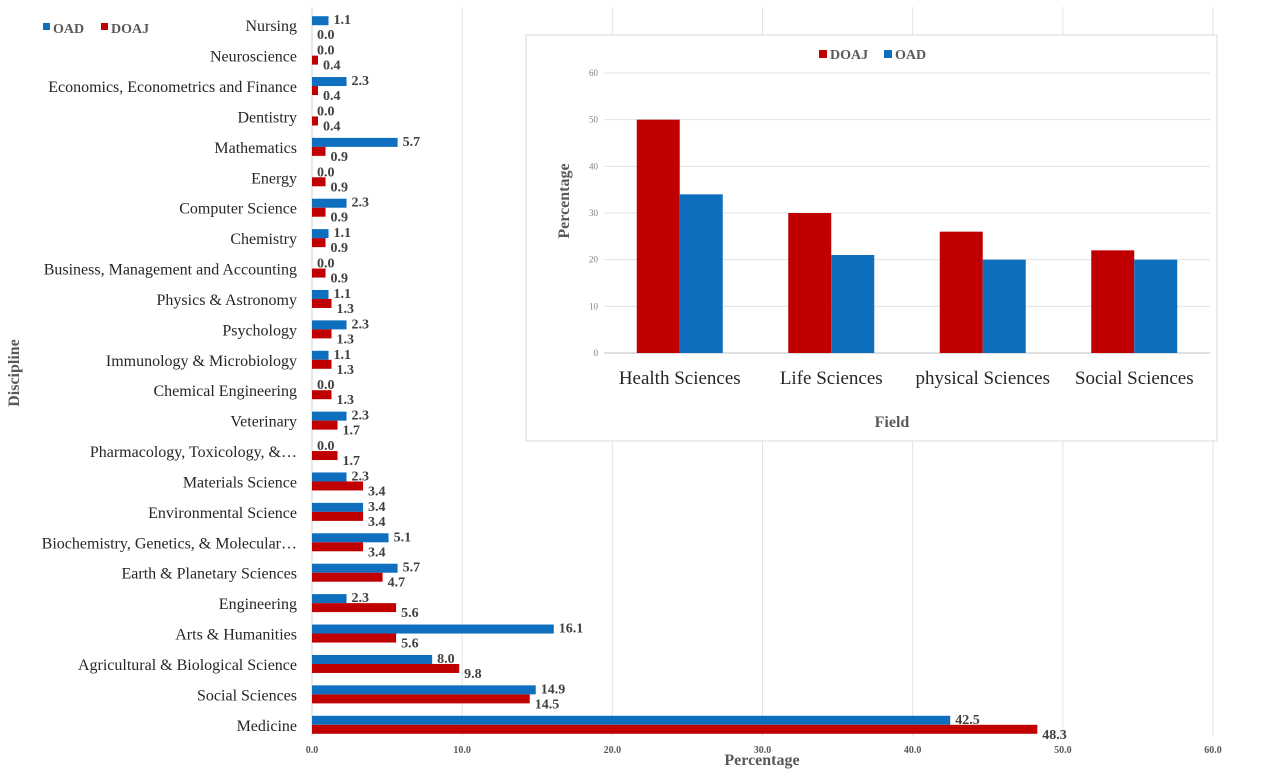 The width and height of the screenshot is (1264, 771). Describe the element at coordinates (361, 476) in the screenshot. I see `data-label-oad-materials-science: 2.3` at that location.